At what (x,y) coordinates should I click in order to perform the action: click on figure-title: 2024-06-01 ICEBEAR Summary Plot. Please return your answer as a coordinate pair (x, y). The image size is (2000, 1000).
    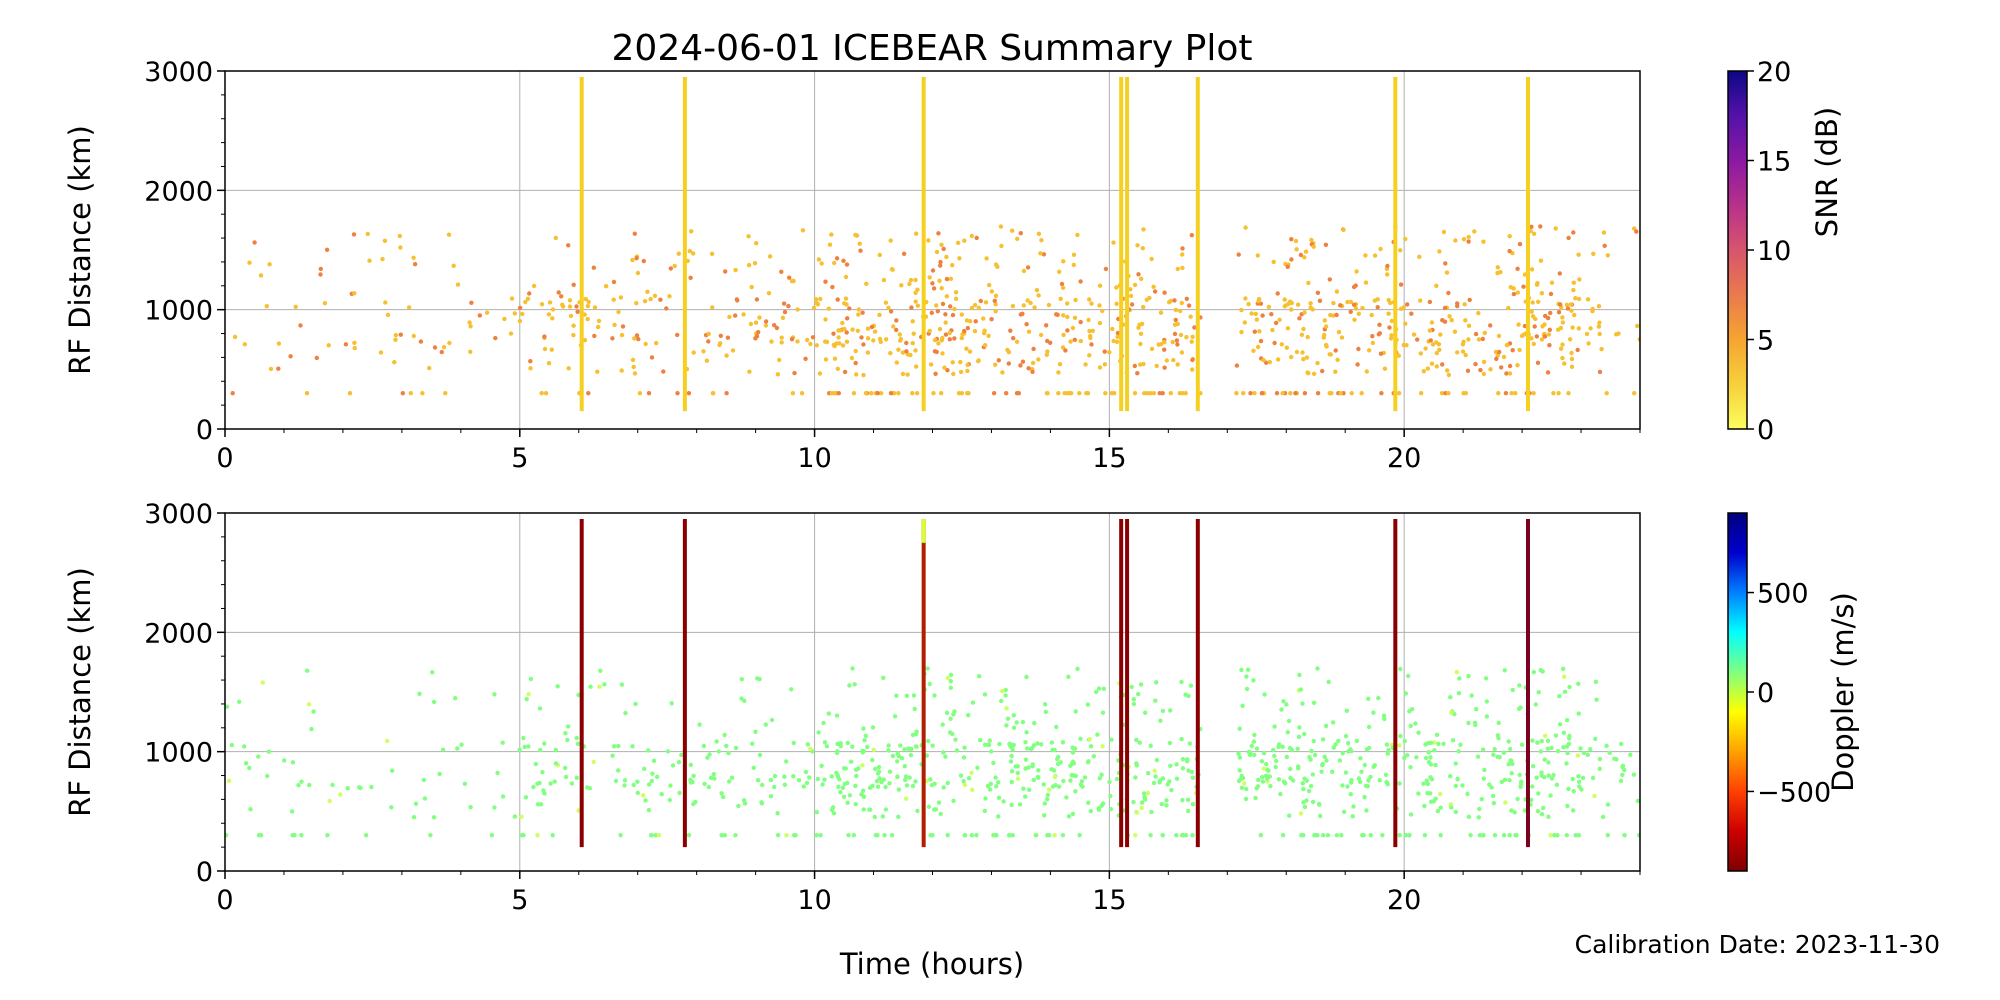
    Looking at the image, I should click on (932, 48).